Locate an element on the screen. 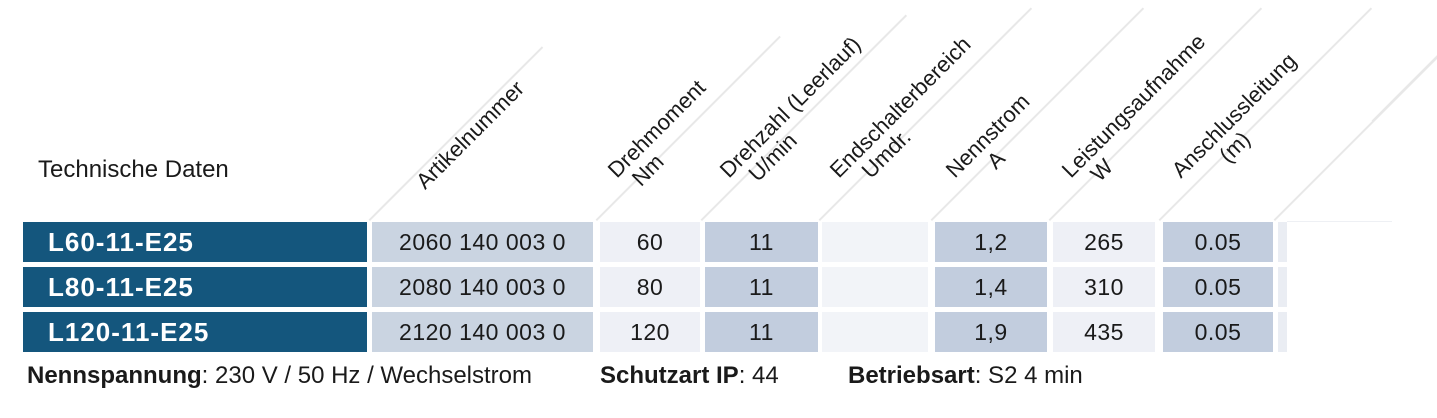  spec-label-schutzart: Schutzart IP is located at coordinates (669, 375).